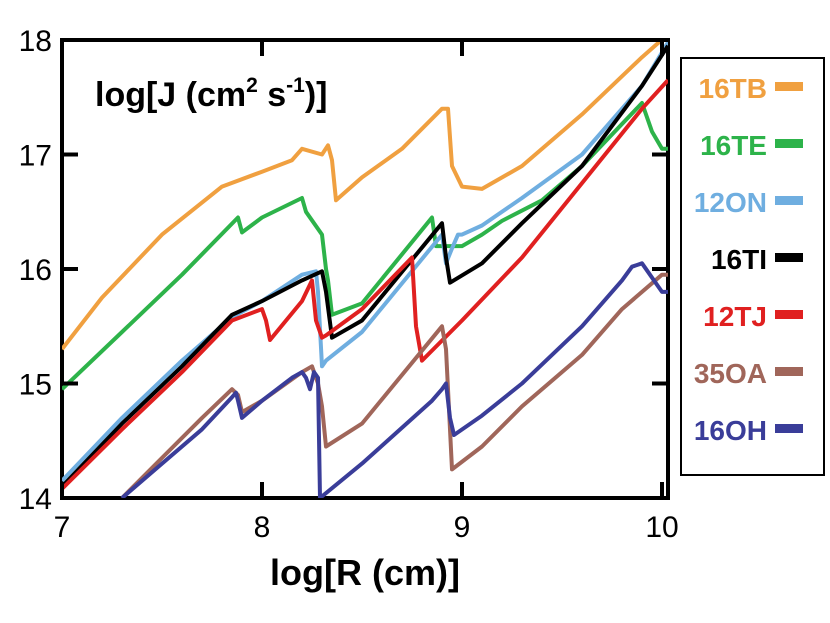 Image resolution: width=830 pixels, height=623 pixels. What do you see at coordinates (789, 257) in the screenshot?
I see `legend-swatch-16ti` at bounding box center [789, 257].